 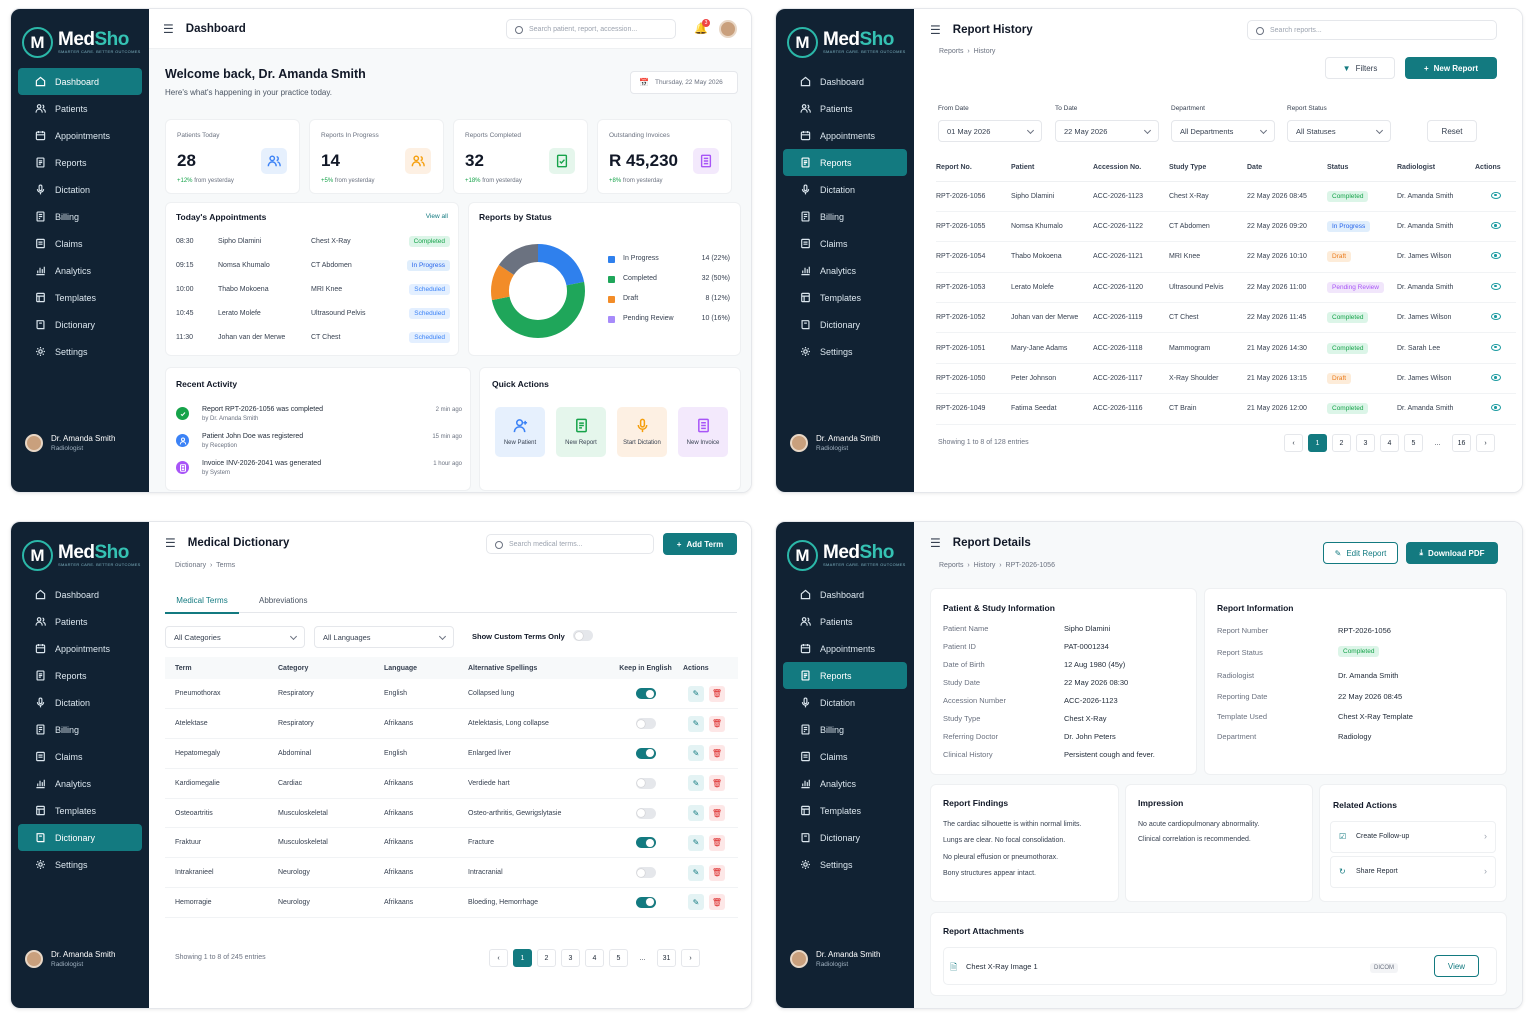 What do you see at coordinates (235, 637) in the screenshot?
I see `category-select: All Categories` at bounding box center [235, 637].